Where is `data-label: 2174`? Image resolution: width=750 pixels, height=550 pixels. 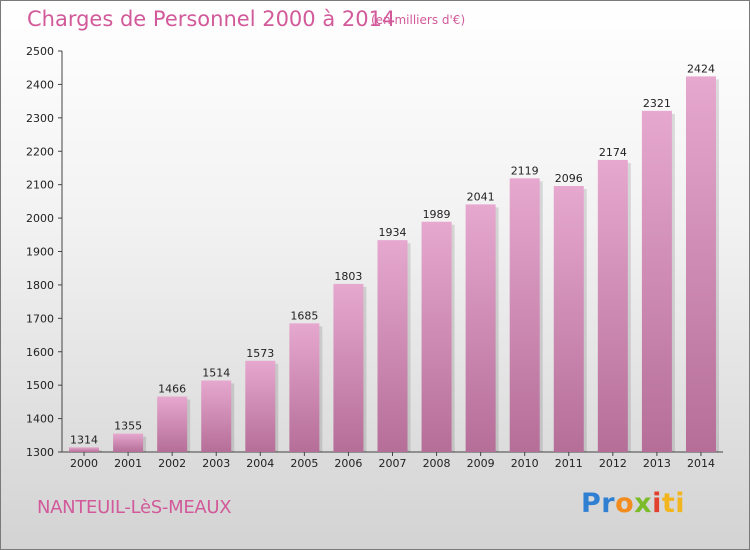
data-label: 2174 is located at coordinates (613, 152).